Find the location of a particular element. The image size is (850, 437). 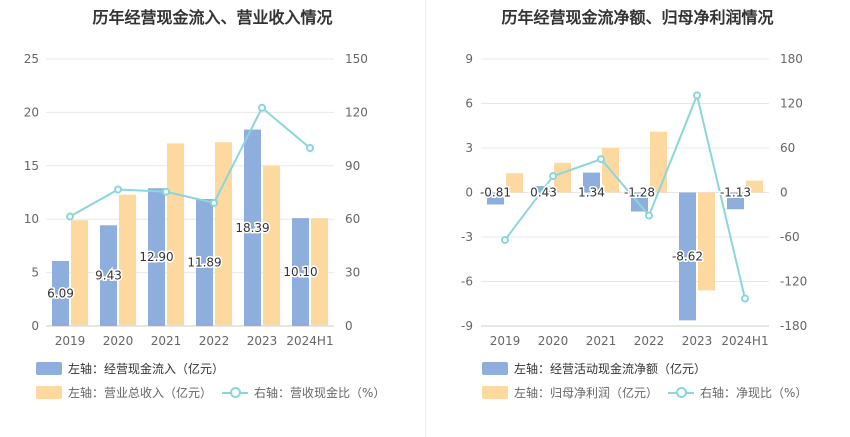

left-axis-tick-label: 9 is located at coordinates (469, 59).